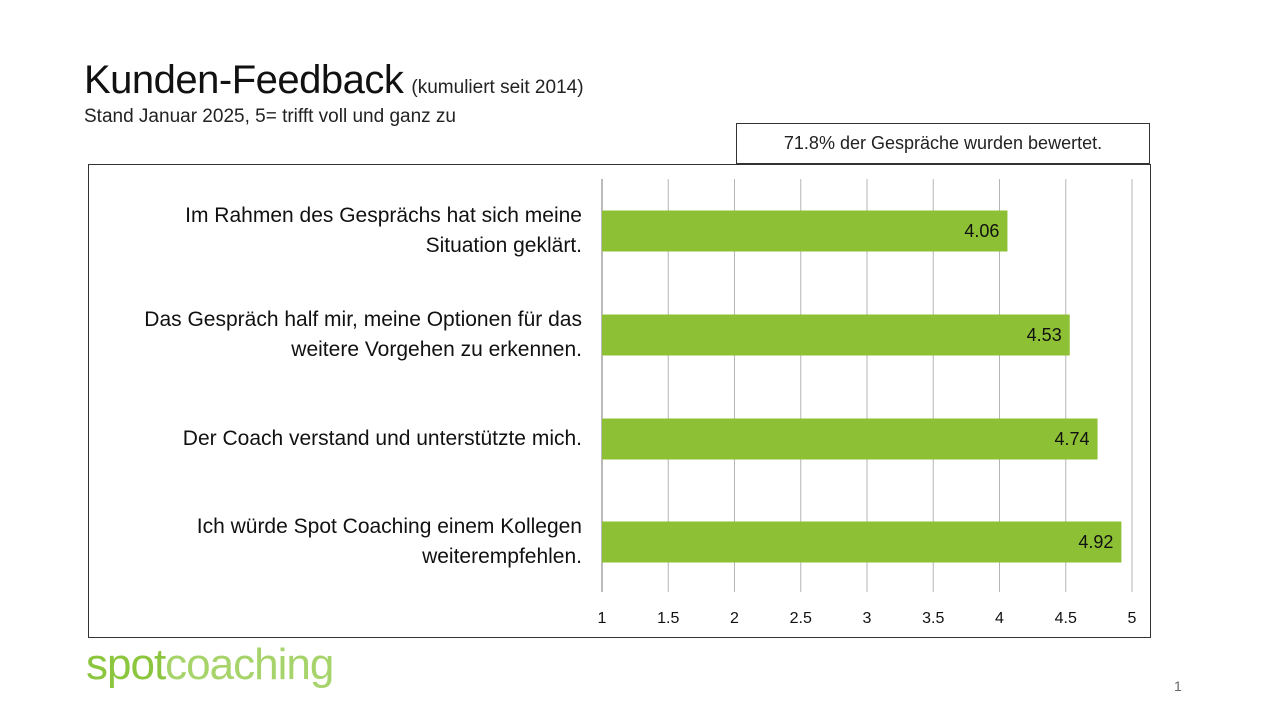 This screenshot has height=720, width=1280. Describe the element at coordinates (1095, 542) in the screenshot. I see `bar-value-label: 4.92` at that location.